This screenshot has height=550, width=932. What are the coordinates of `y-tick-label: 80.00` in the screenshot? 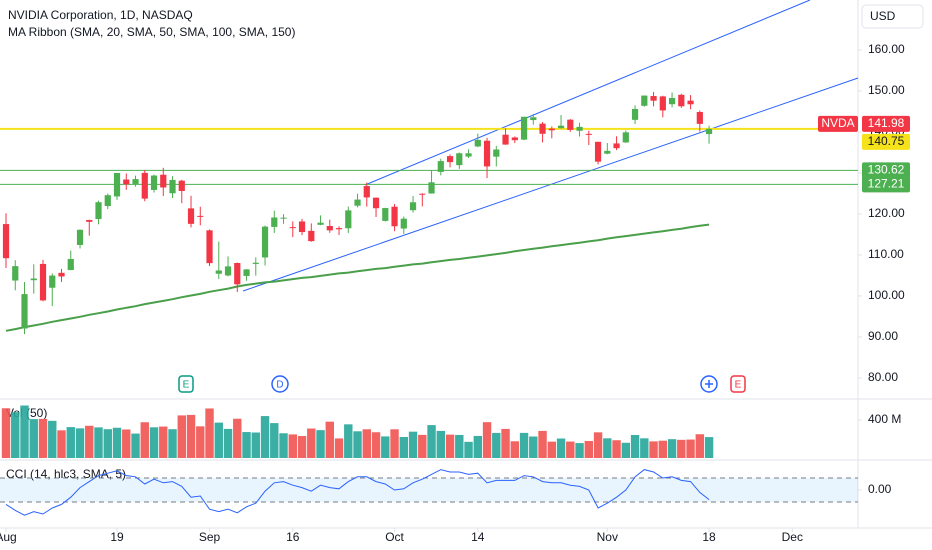 It's located at (883, 377).